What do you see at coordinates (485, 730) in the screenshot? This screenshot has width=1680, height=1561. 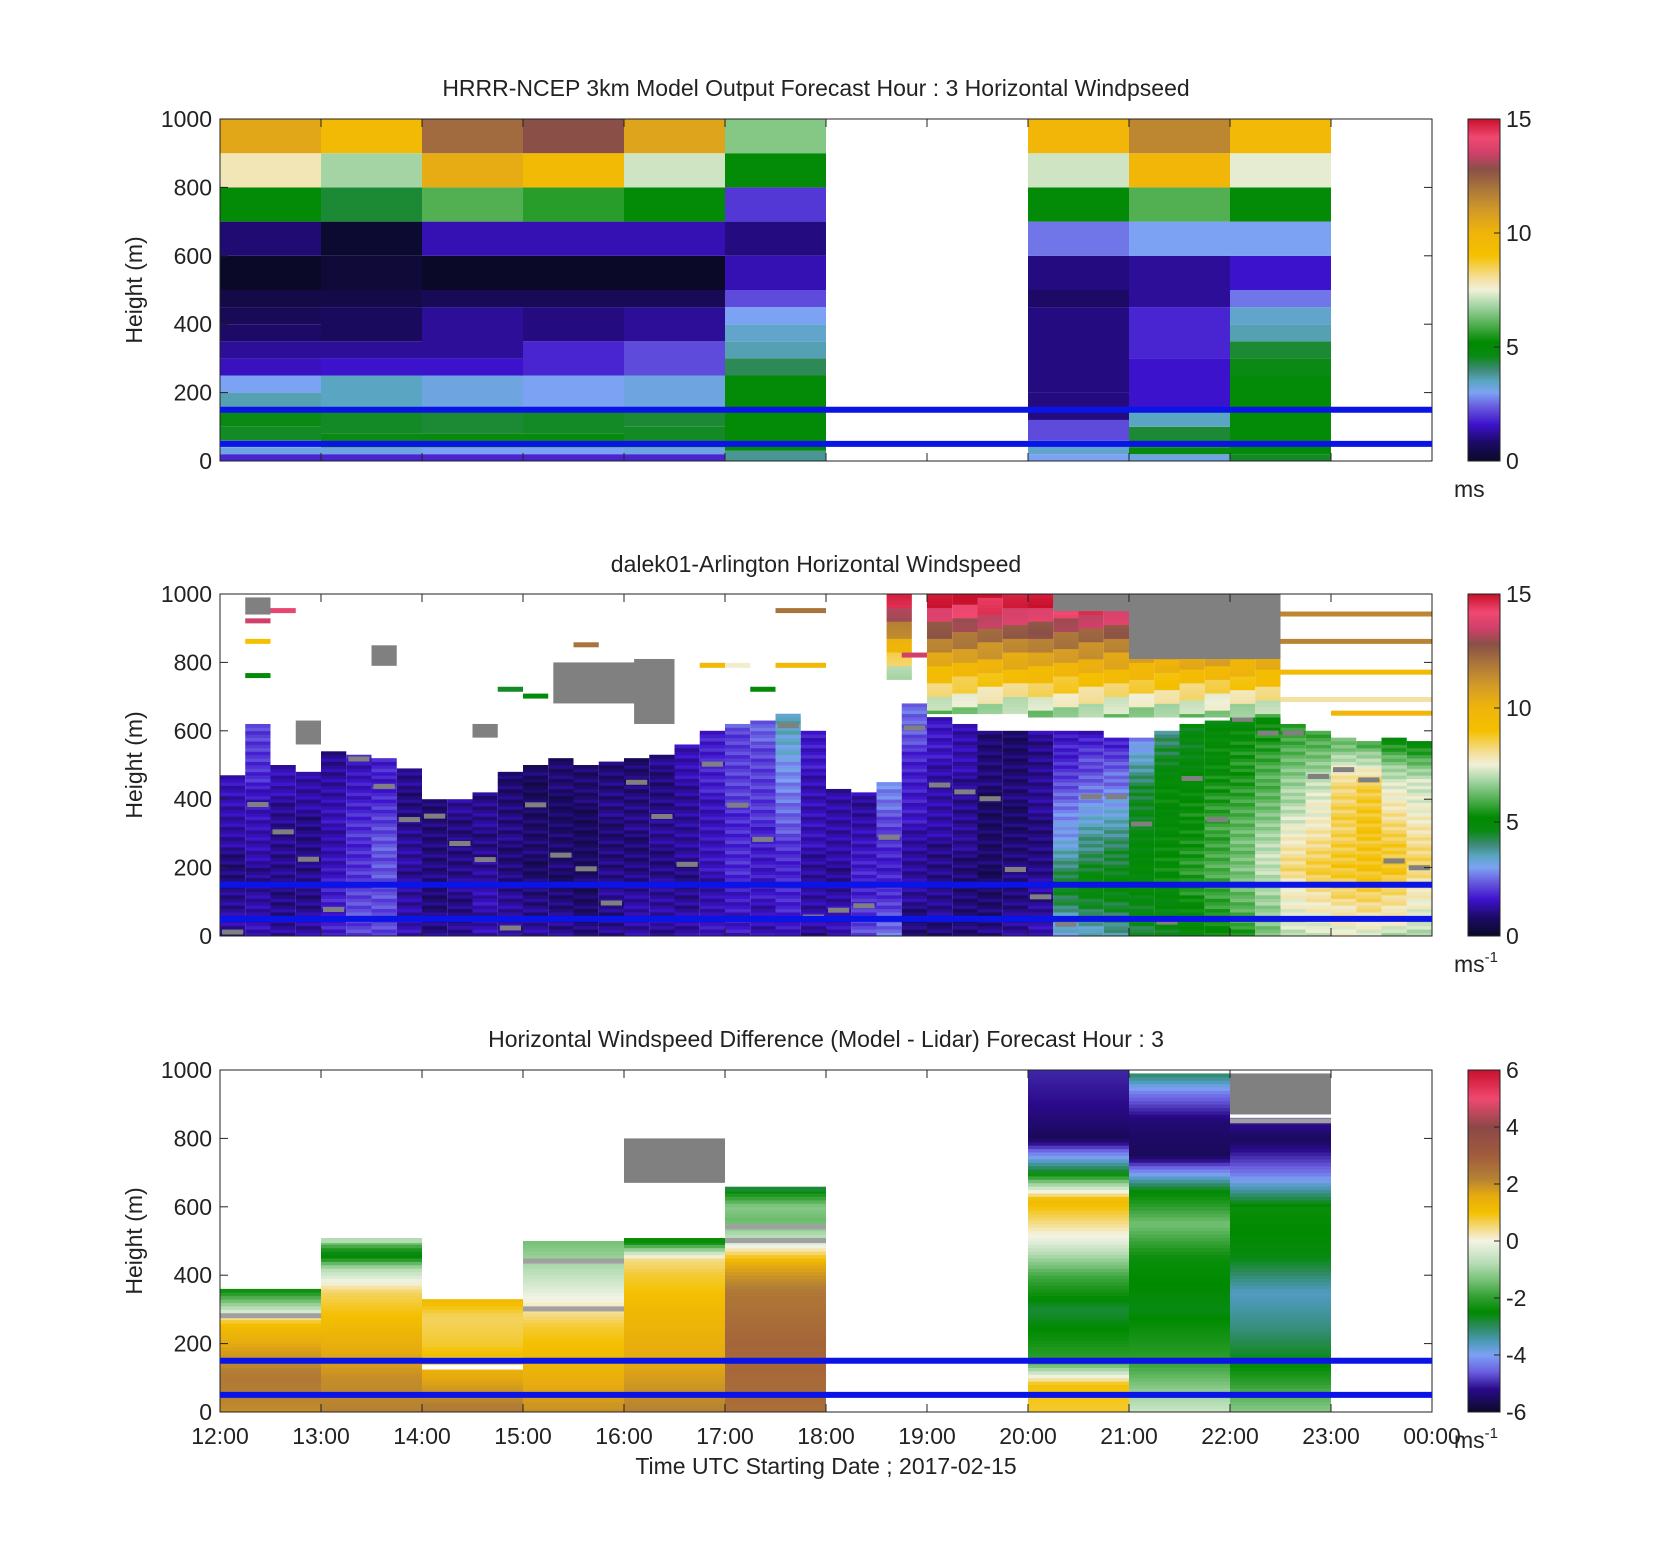 I see `missing-block` at bounding box center [485, 730].